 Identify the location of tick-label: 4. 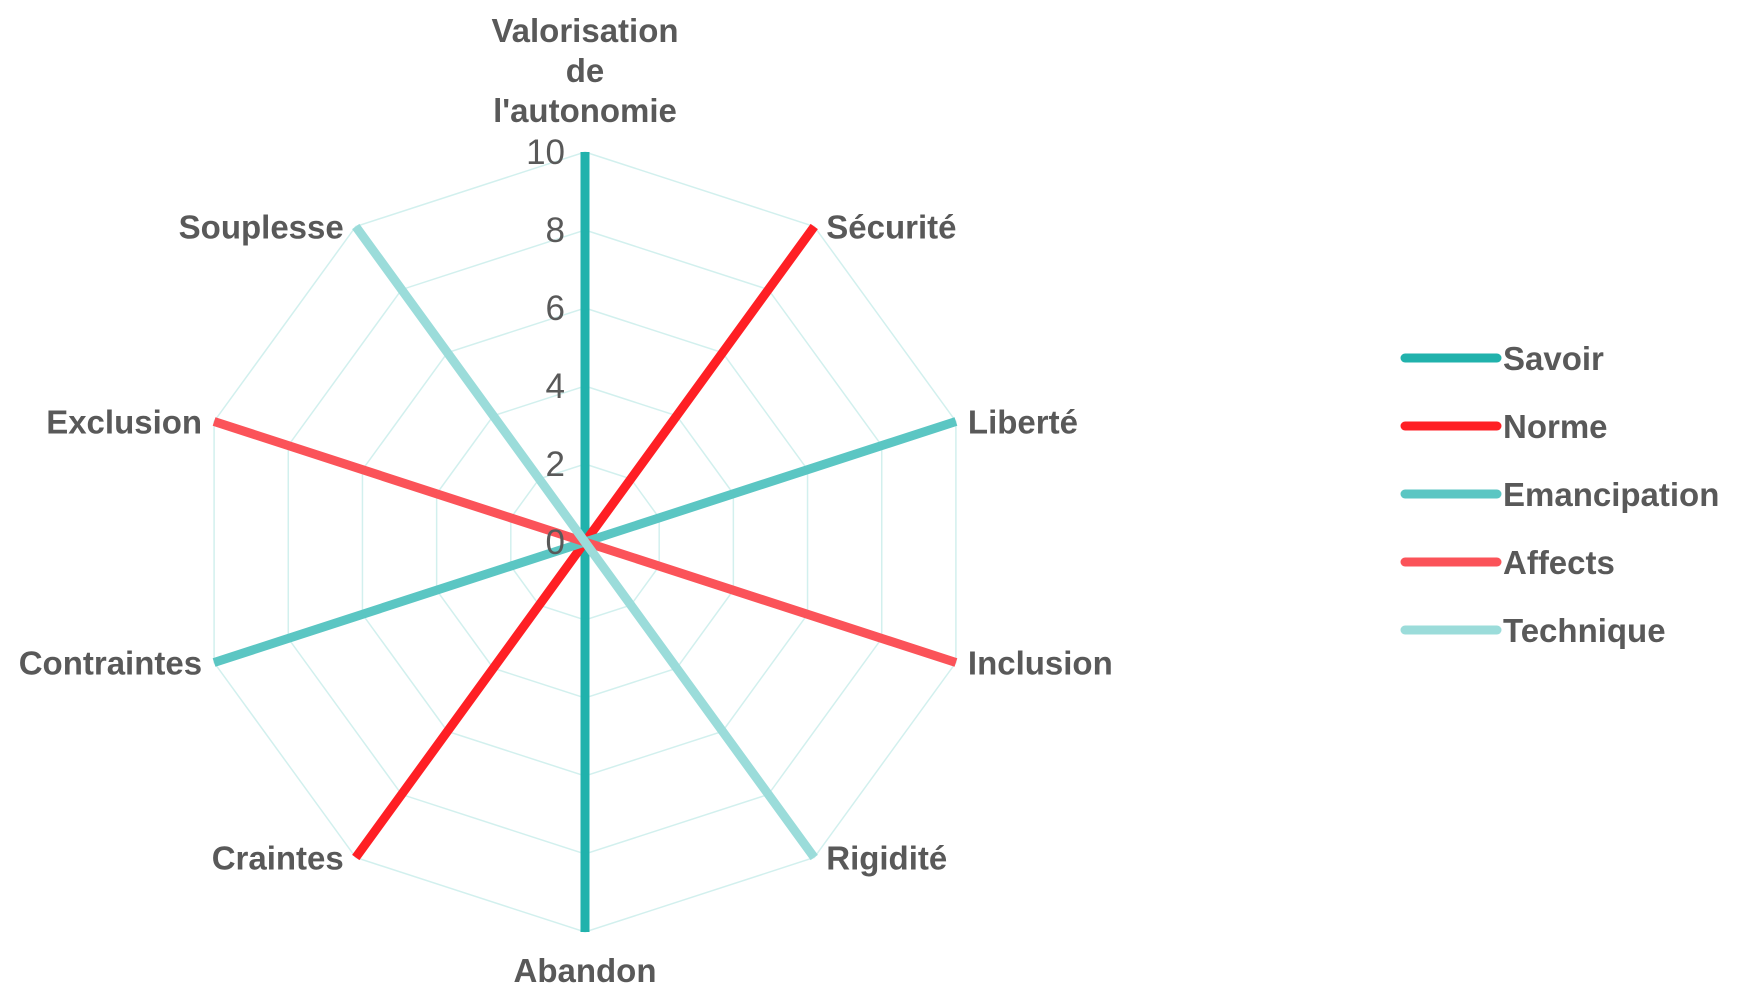
(555, 386).